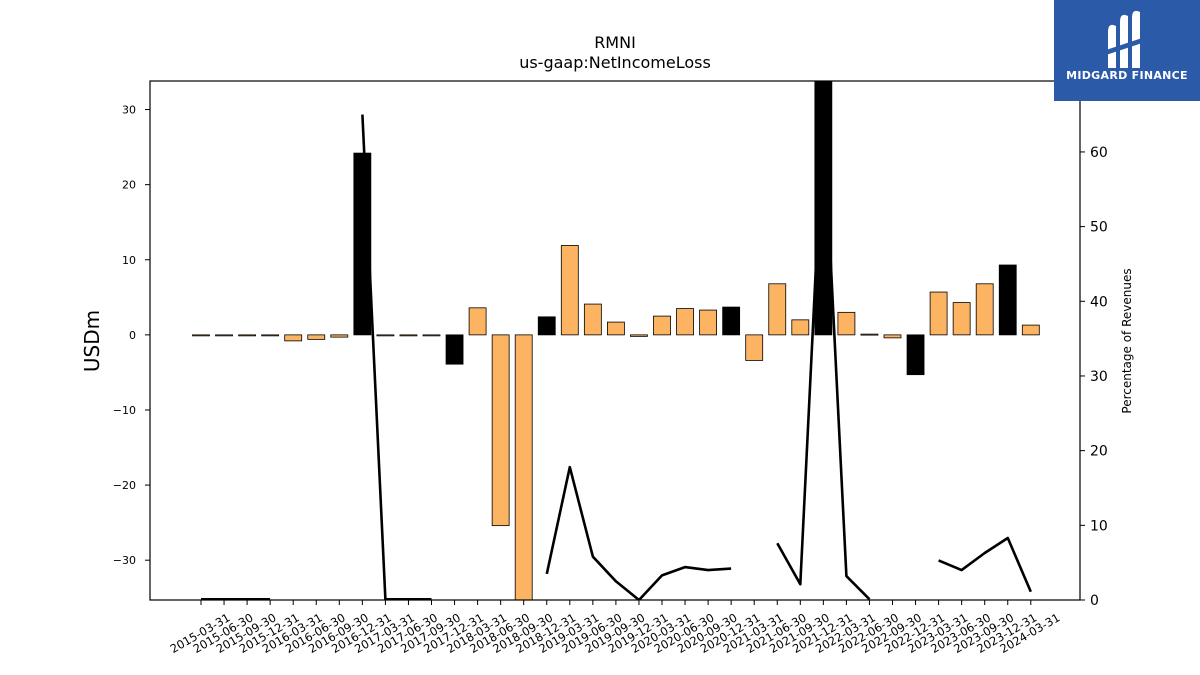 The height and width of the screenshot is (675, 1200). I want to click on y-tick-label: 20, so click(129, 185).